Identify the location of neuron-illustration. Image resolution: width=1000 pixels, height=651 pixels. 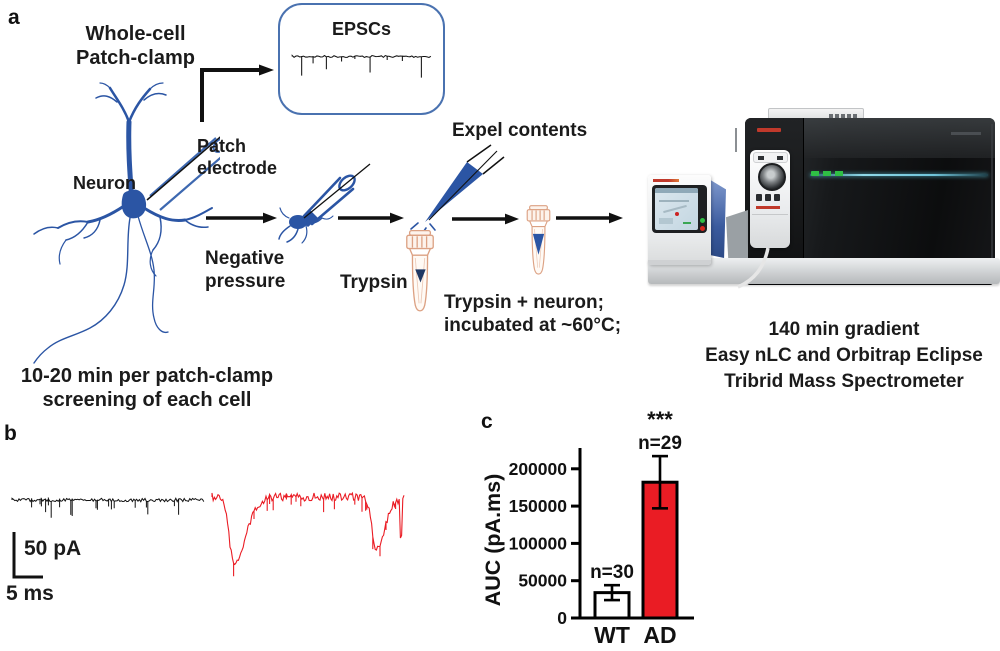
(126, 223).